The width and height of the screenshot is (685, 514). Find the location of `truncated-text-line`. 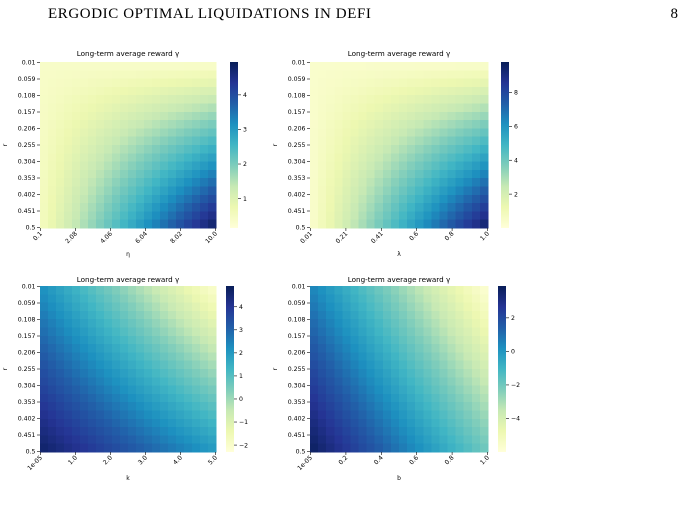

truncated-text-line is located at coordinates (342, 507).